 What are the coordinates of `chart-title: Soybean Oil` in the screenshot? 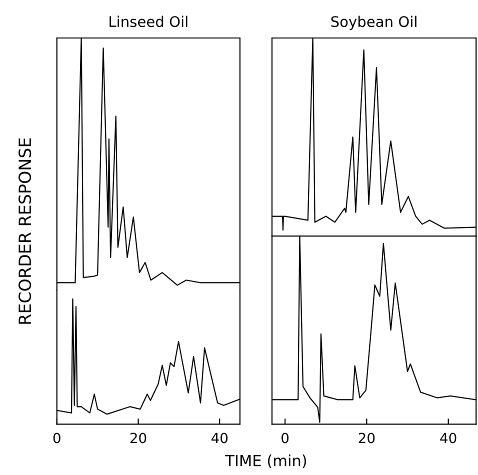 It's located at (373, 23).